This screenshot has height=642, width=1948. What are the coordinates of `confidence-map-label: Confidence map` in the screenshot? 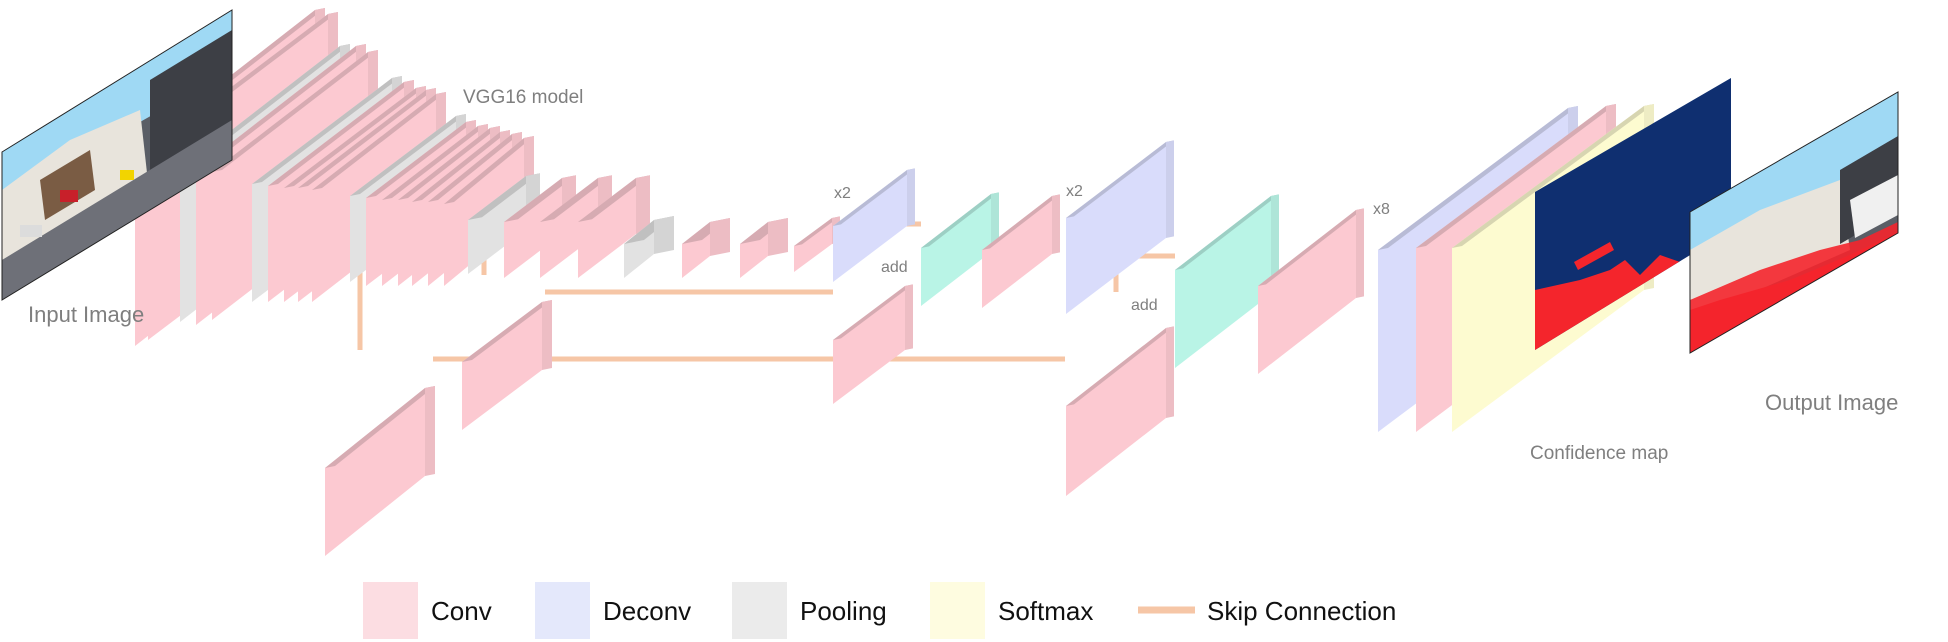 It's located at (1599, 453).